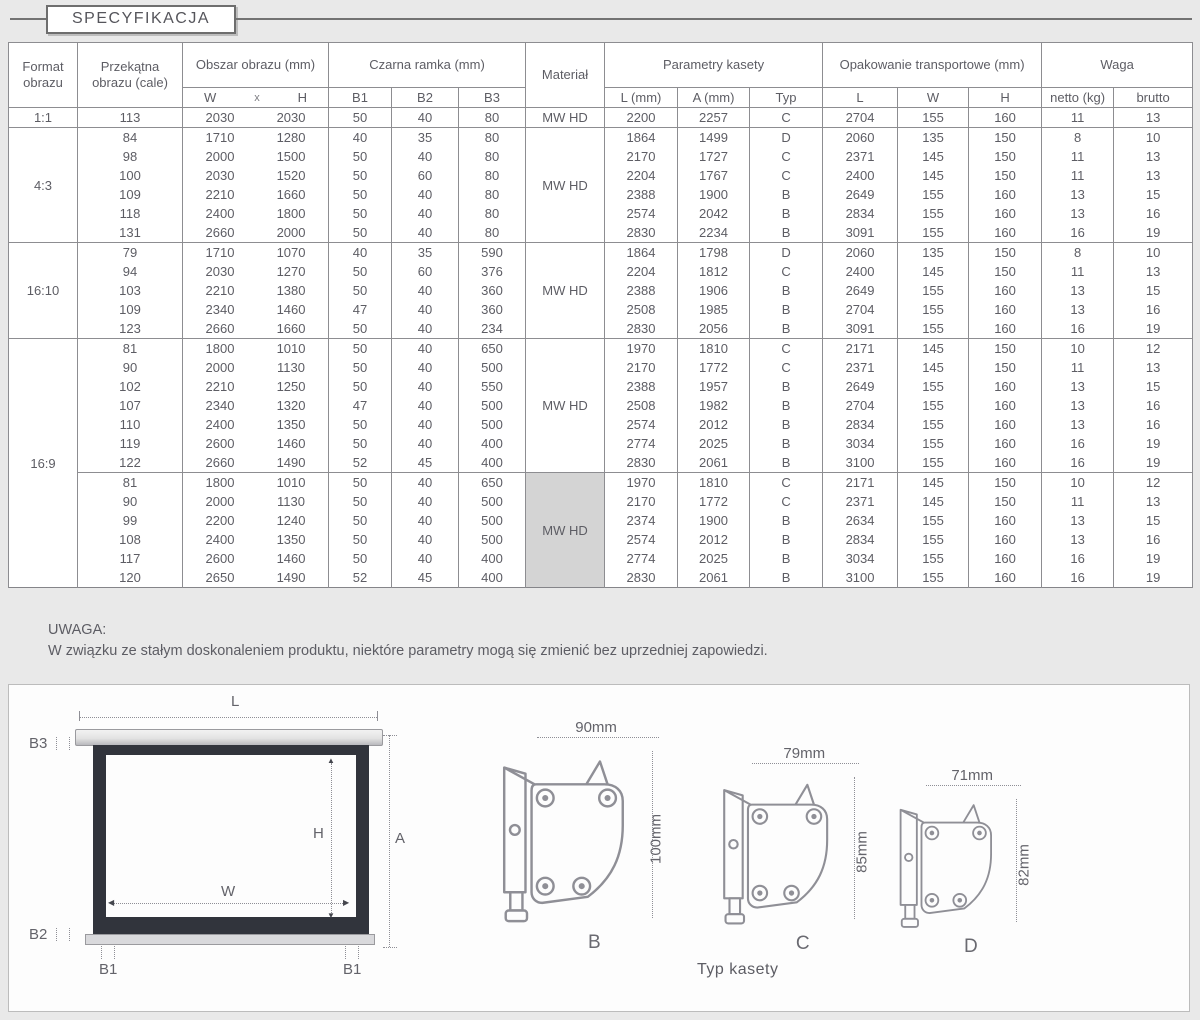  I want to click on dim-ticks-b1-right, so click(352, 952).